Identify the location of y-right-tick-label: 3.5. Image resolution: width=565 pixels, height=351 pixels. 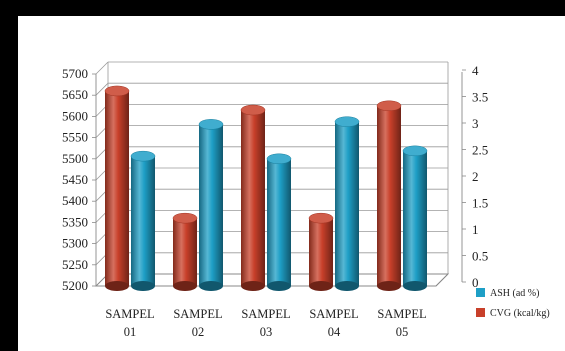
(480, 97).